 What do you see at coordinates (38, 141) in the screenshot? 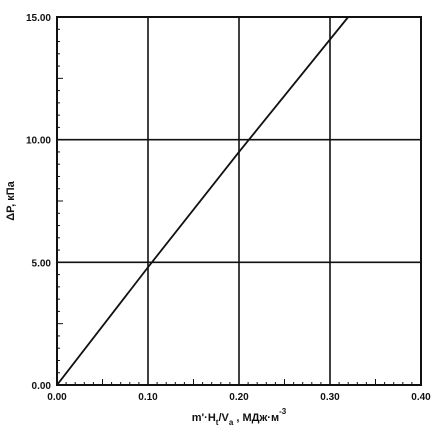
I see `y-tick-label: 10.00` at bounding box center [38, 141].